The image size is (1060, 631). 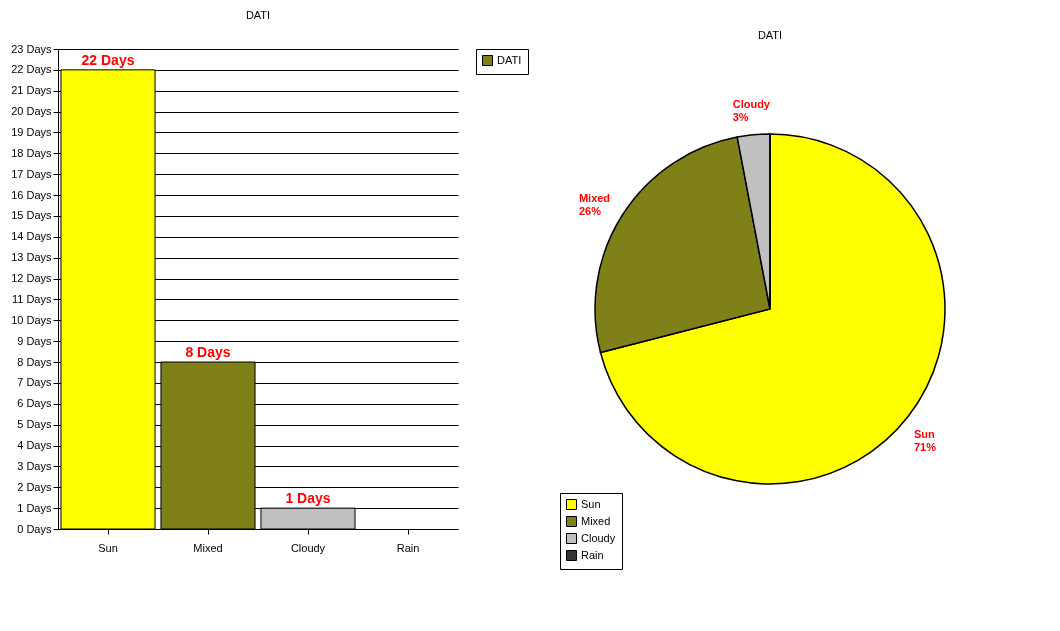 What do you see at coordinates (208, 352) in the screenshot?
I see `data-label: 8 Days` at bounding box center [208, 352].